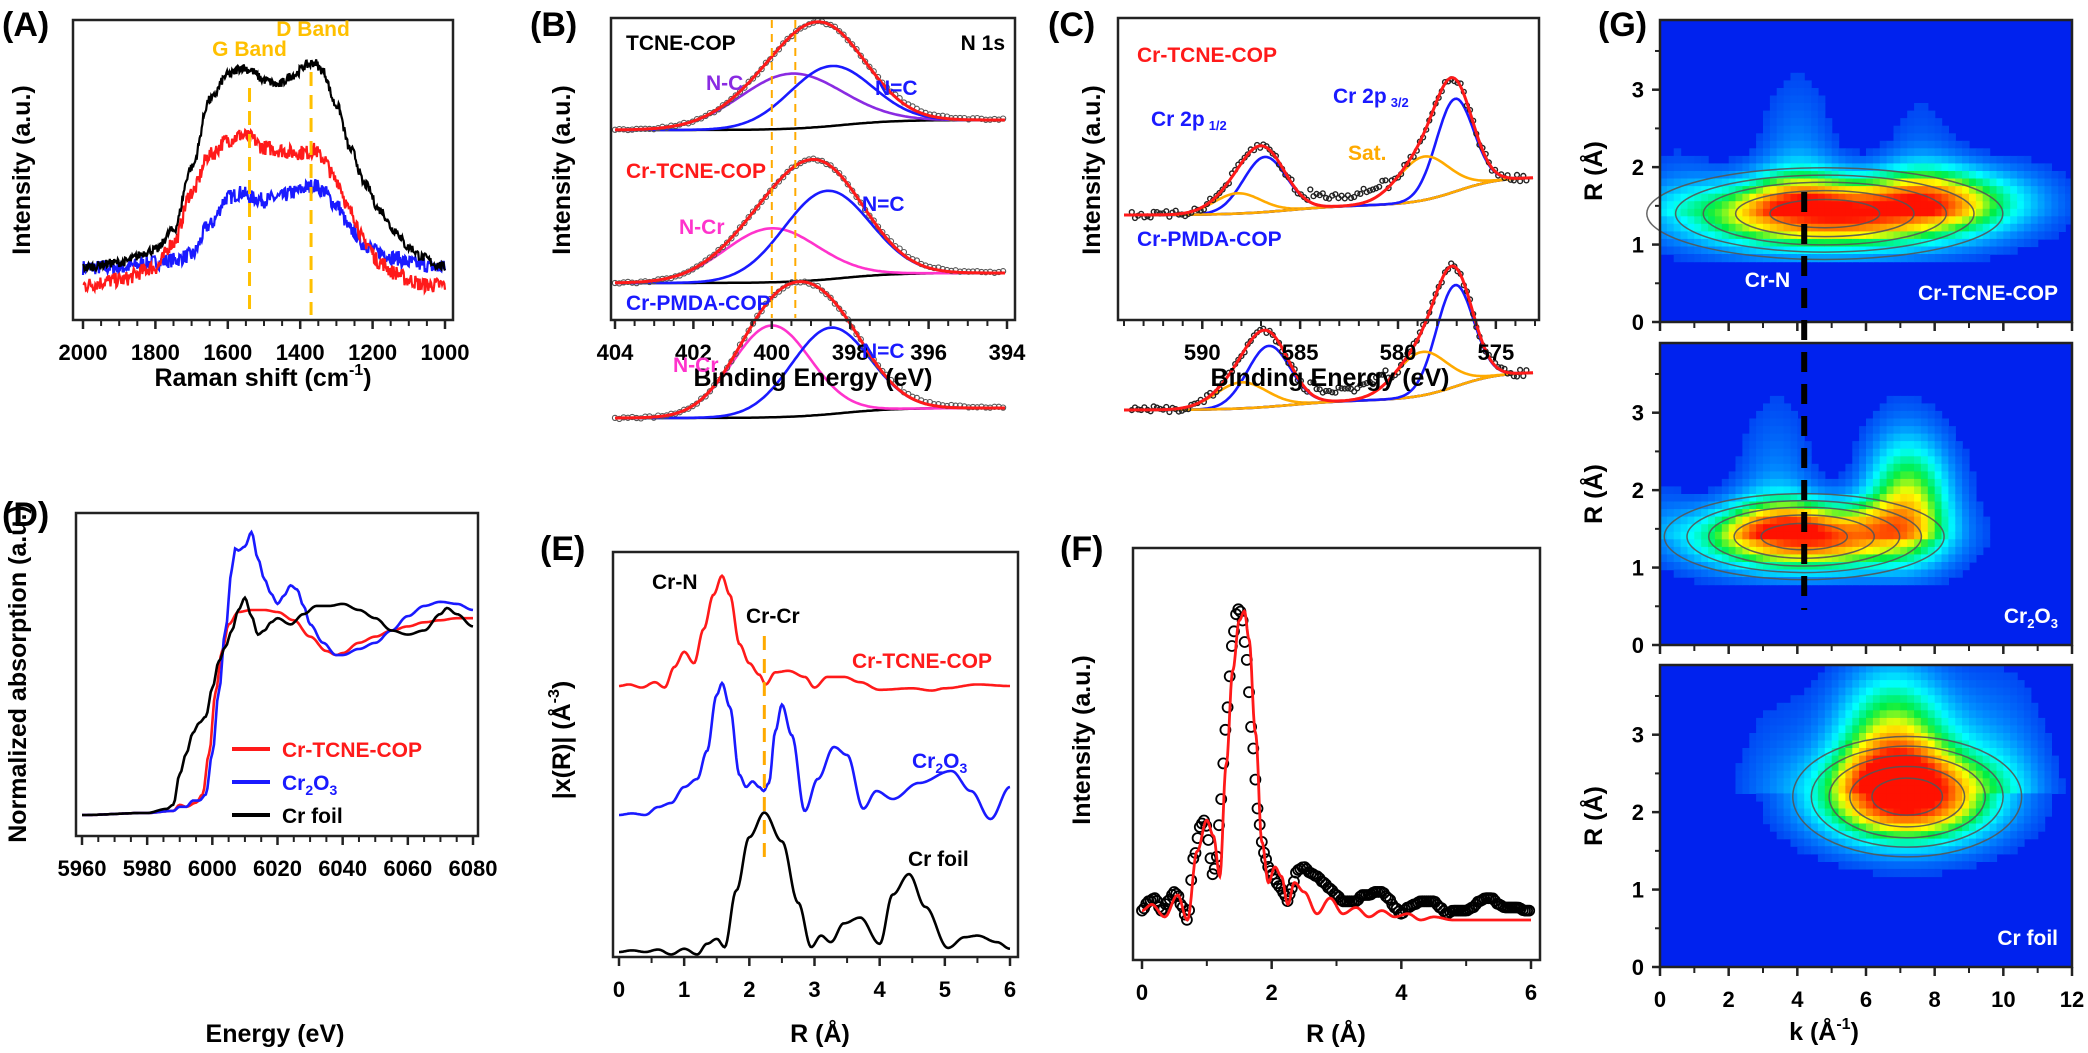  Describe the element at coordinates (740, 91) in the screenshot. I see `b-data-point` at that location.